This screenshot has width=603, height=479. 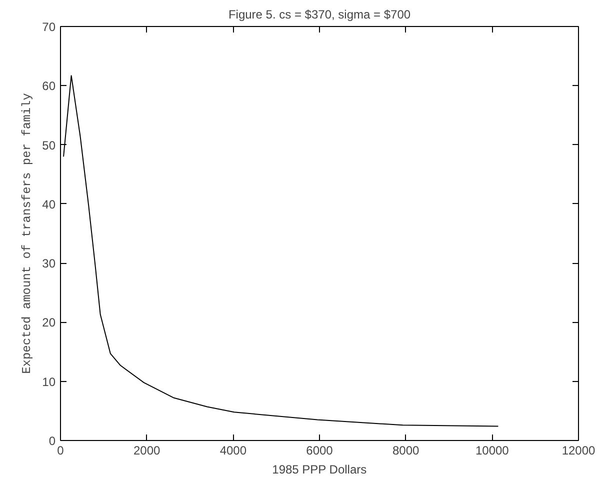 What do you see at coordinates (492, 451) in the screenshot?
I see `x-tick-label: 10000` at bounding box center [492, 451].